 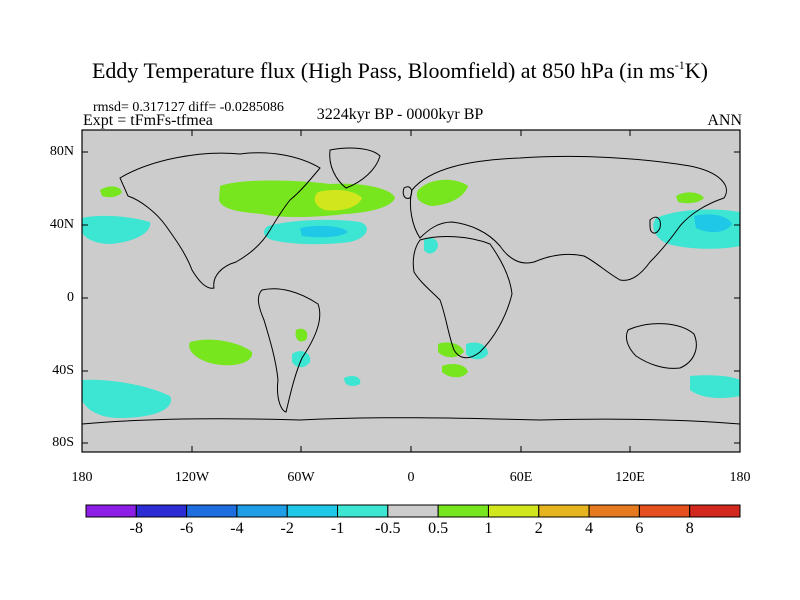 What do you see at coordinates (61, 224) in the screenshot?
I see `lat-label-40n: 40N` at bounding box center [61, 224].